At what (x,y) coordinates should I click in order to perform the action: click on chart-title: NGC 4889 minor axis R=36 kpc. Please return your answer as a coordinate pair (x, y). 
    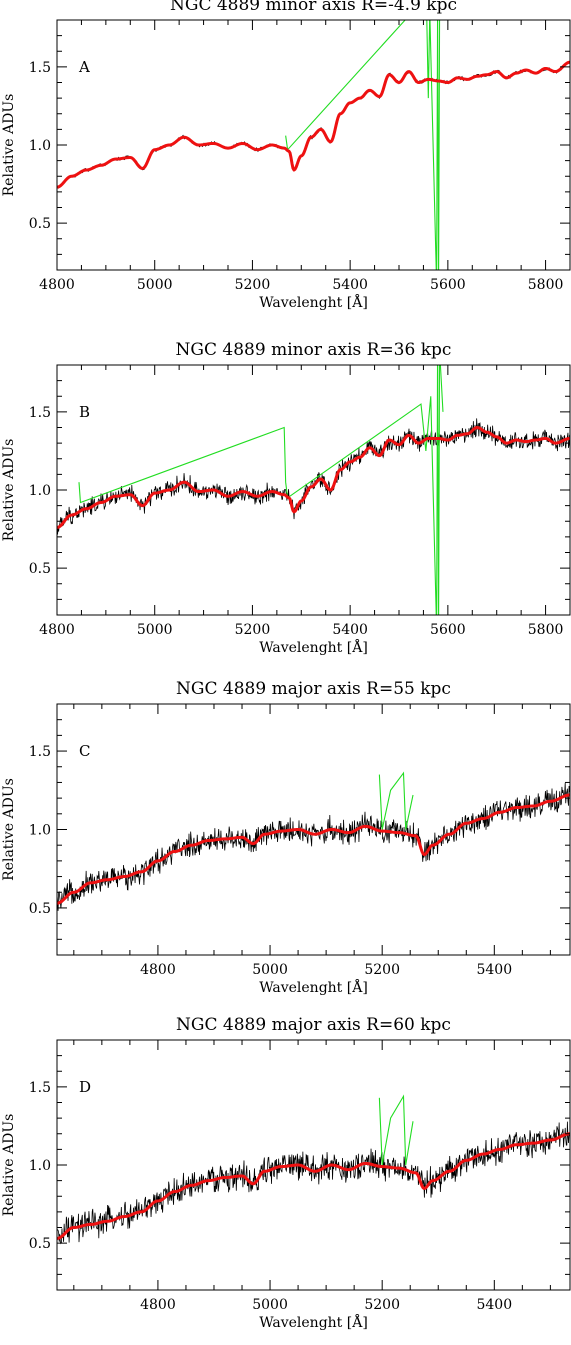
    Looking at the image, I should click on (314, 350).